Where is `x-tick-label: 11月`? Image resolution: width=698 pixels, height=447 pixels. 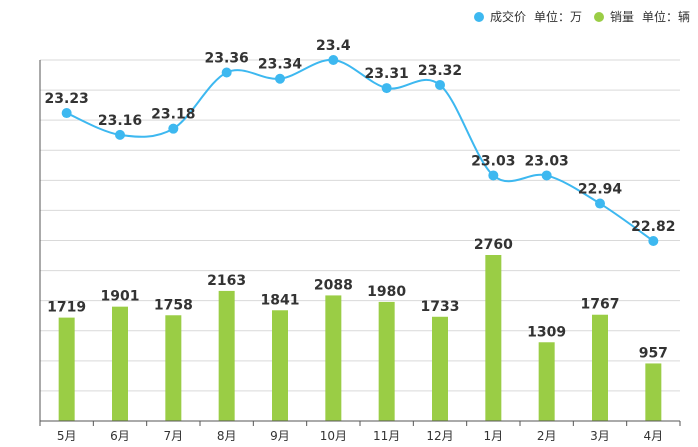
x-tick-label: 11月 is located at coordinates (386, 436).